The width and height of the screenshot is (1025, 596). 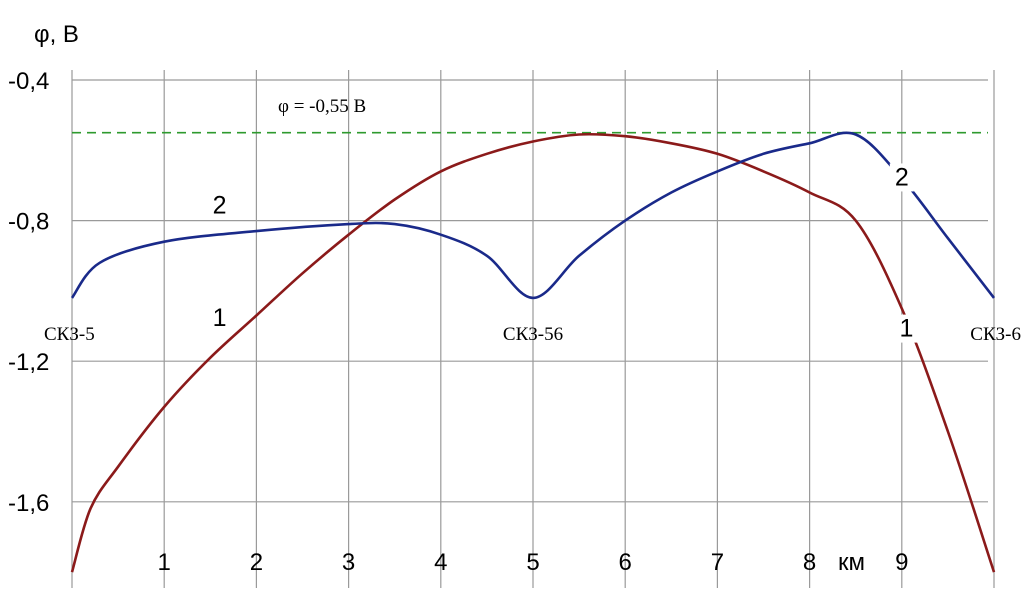 What do you see at coordinates (440, 562) in the screenshot?
I see `x-tick-label: 4` at bounding box center [440, 562].